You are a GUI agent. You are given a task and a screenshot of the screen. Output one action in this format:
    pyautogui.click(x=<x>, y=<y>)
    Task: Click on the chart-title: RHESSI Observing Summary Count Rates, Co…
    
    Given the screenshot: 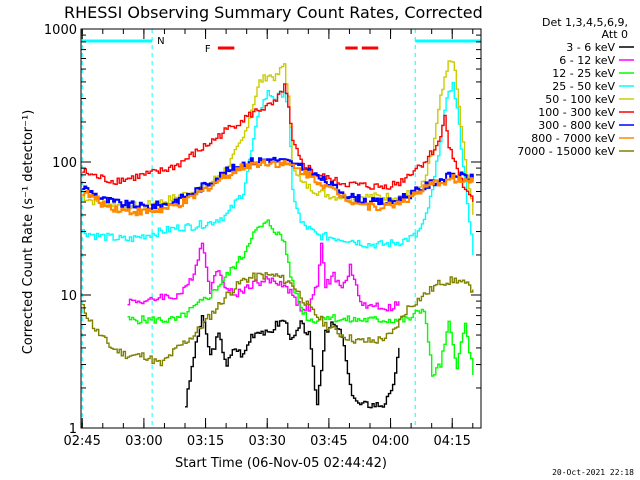 What is the action you would take?
    pyautogui.click(x=273, y=12)
    